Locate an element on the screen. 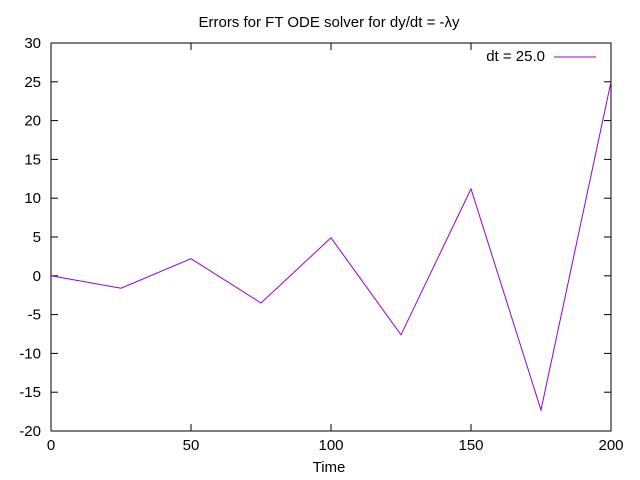  y-tick-label: 30 is located at coordinates (32, 43).